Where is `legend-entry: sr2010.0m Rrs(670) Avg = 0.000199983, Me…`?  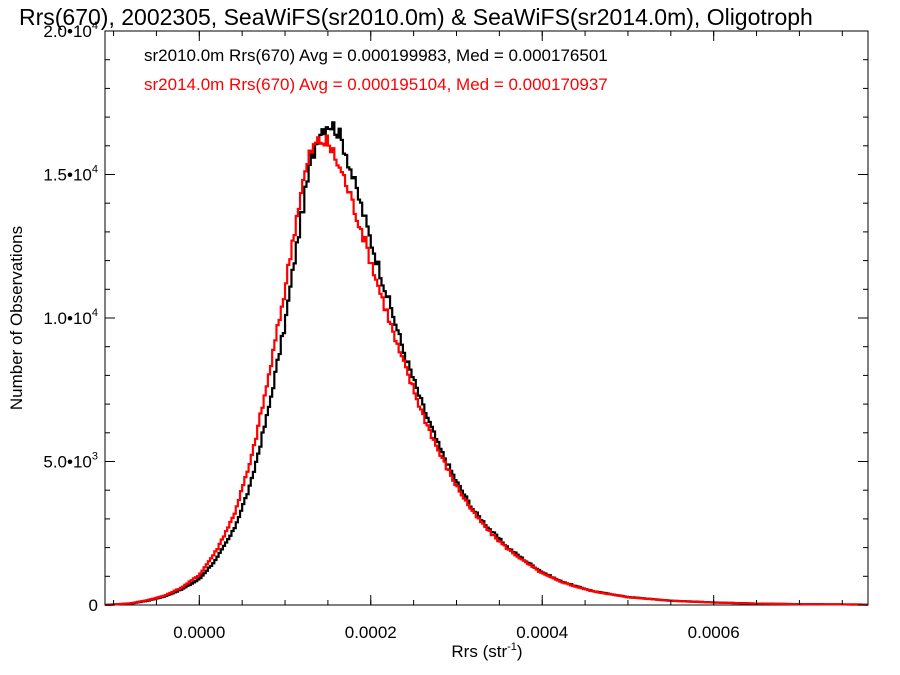
legend-entry: sr2010.0m Rrs(670) Avg = 0.000199983, Me… is located at coordinates (376, 55).